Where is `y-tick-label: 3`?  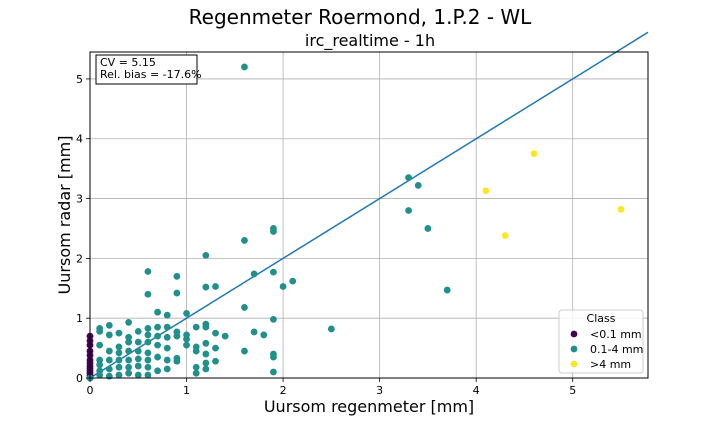 y-tick-label: 3 is located at coordinates (79, 199).